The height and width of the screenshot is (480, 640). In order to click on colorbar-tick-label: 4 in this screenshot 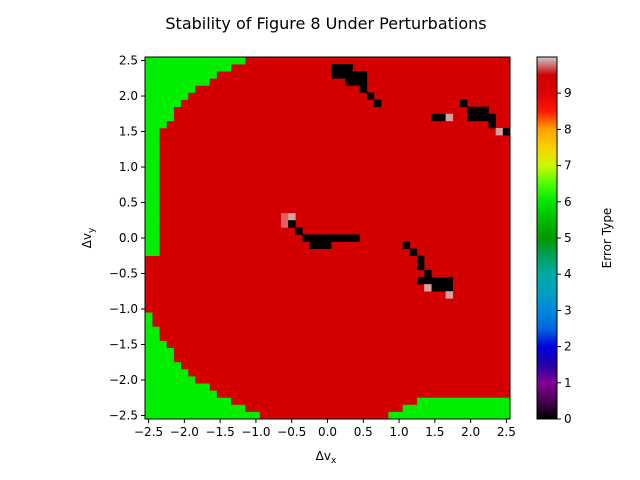, I will do `click(568, 274)`.